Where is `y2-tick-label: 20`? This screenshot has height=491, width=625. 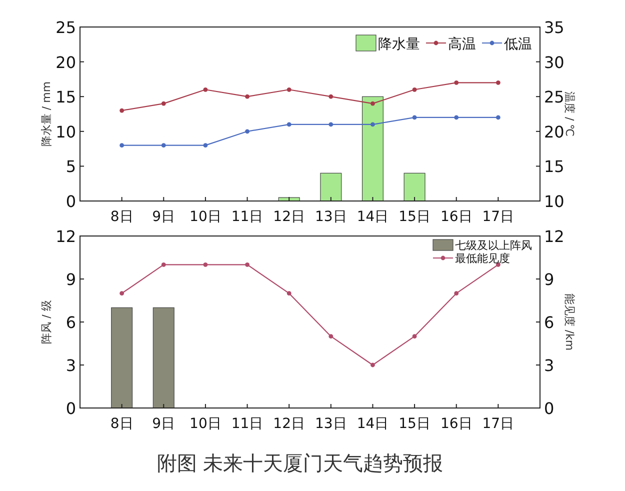 y2-tick-label: 20 is located at coordinates (554, 132).